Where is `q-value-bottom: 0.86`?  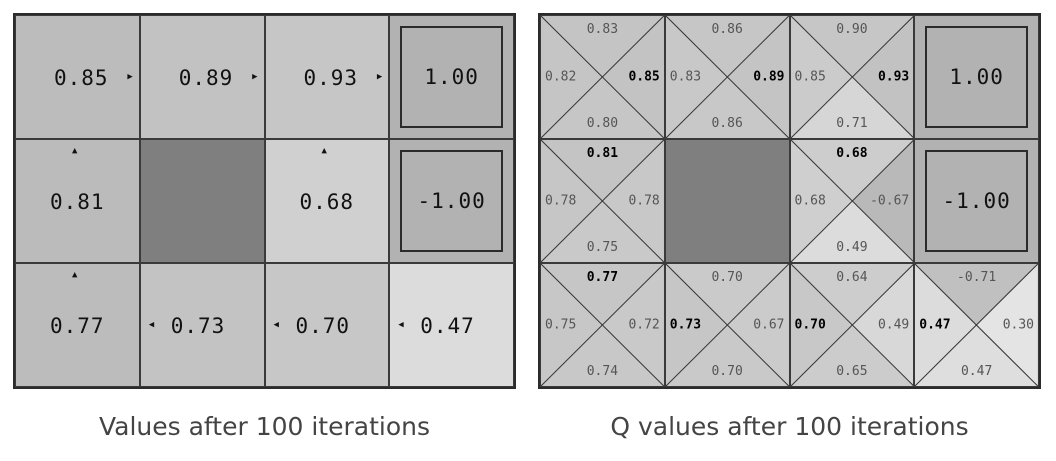 q-value-bottom: 0.86 is located at coordinates (727, 123).